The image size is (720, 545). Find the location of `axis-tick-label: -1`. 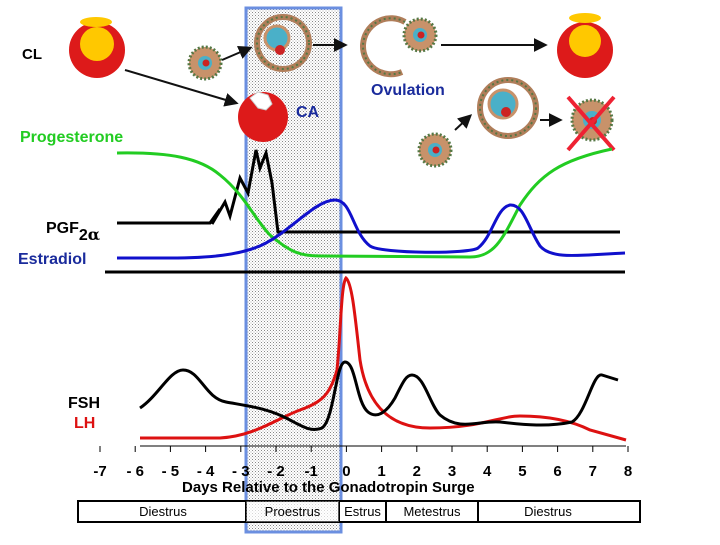

axis-tick-label: -1 is located at coordinates (311, 471).